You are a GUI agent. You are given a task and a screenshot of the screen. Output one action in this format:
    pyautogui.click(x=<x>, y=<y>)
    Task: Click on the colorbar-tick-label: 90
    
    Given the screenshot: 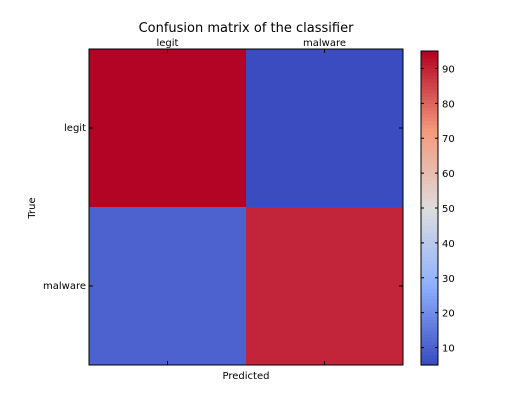 What is the action you would take?
    pyautogui.click(x=448, y=69)
    